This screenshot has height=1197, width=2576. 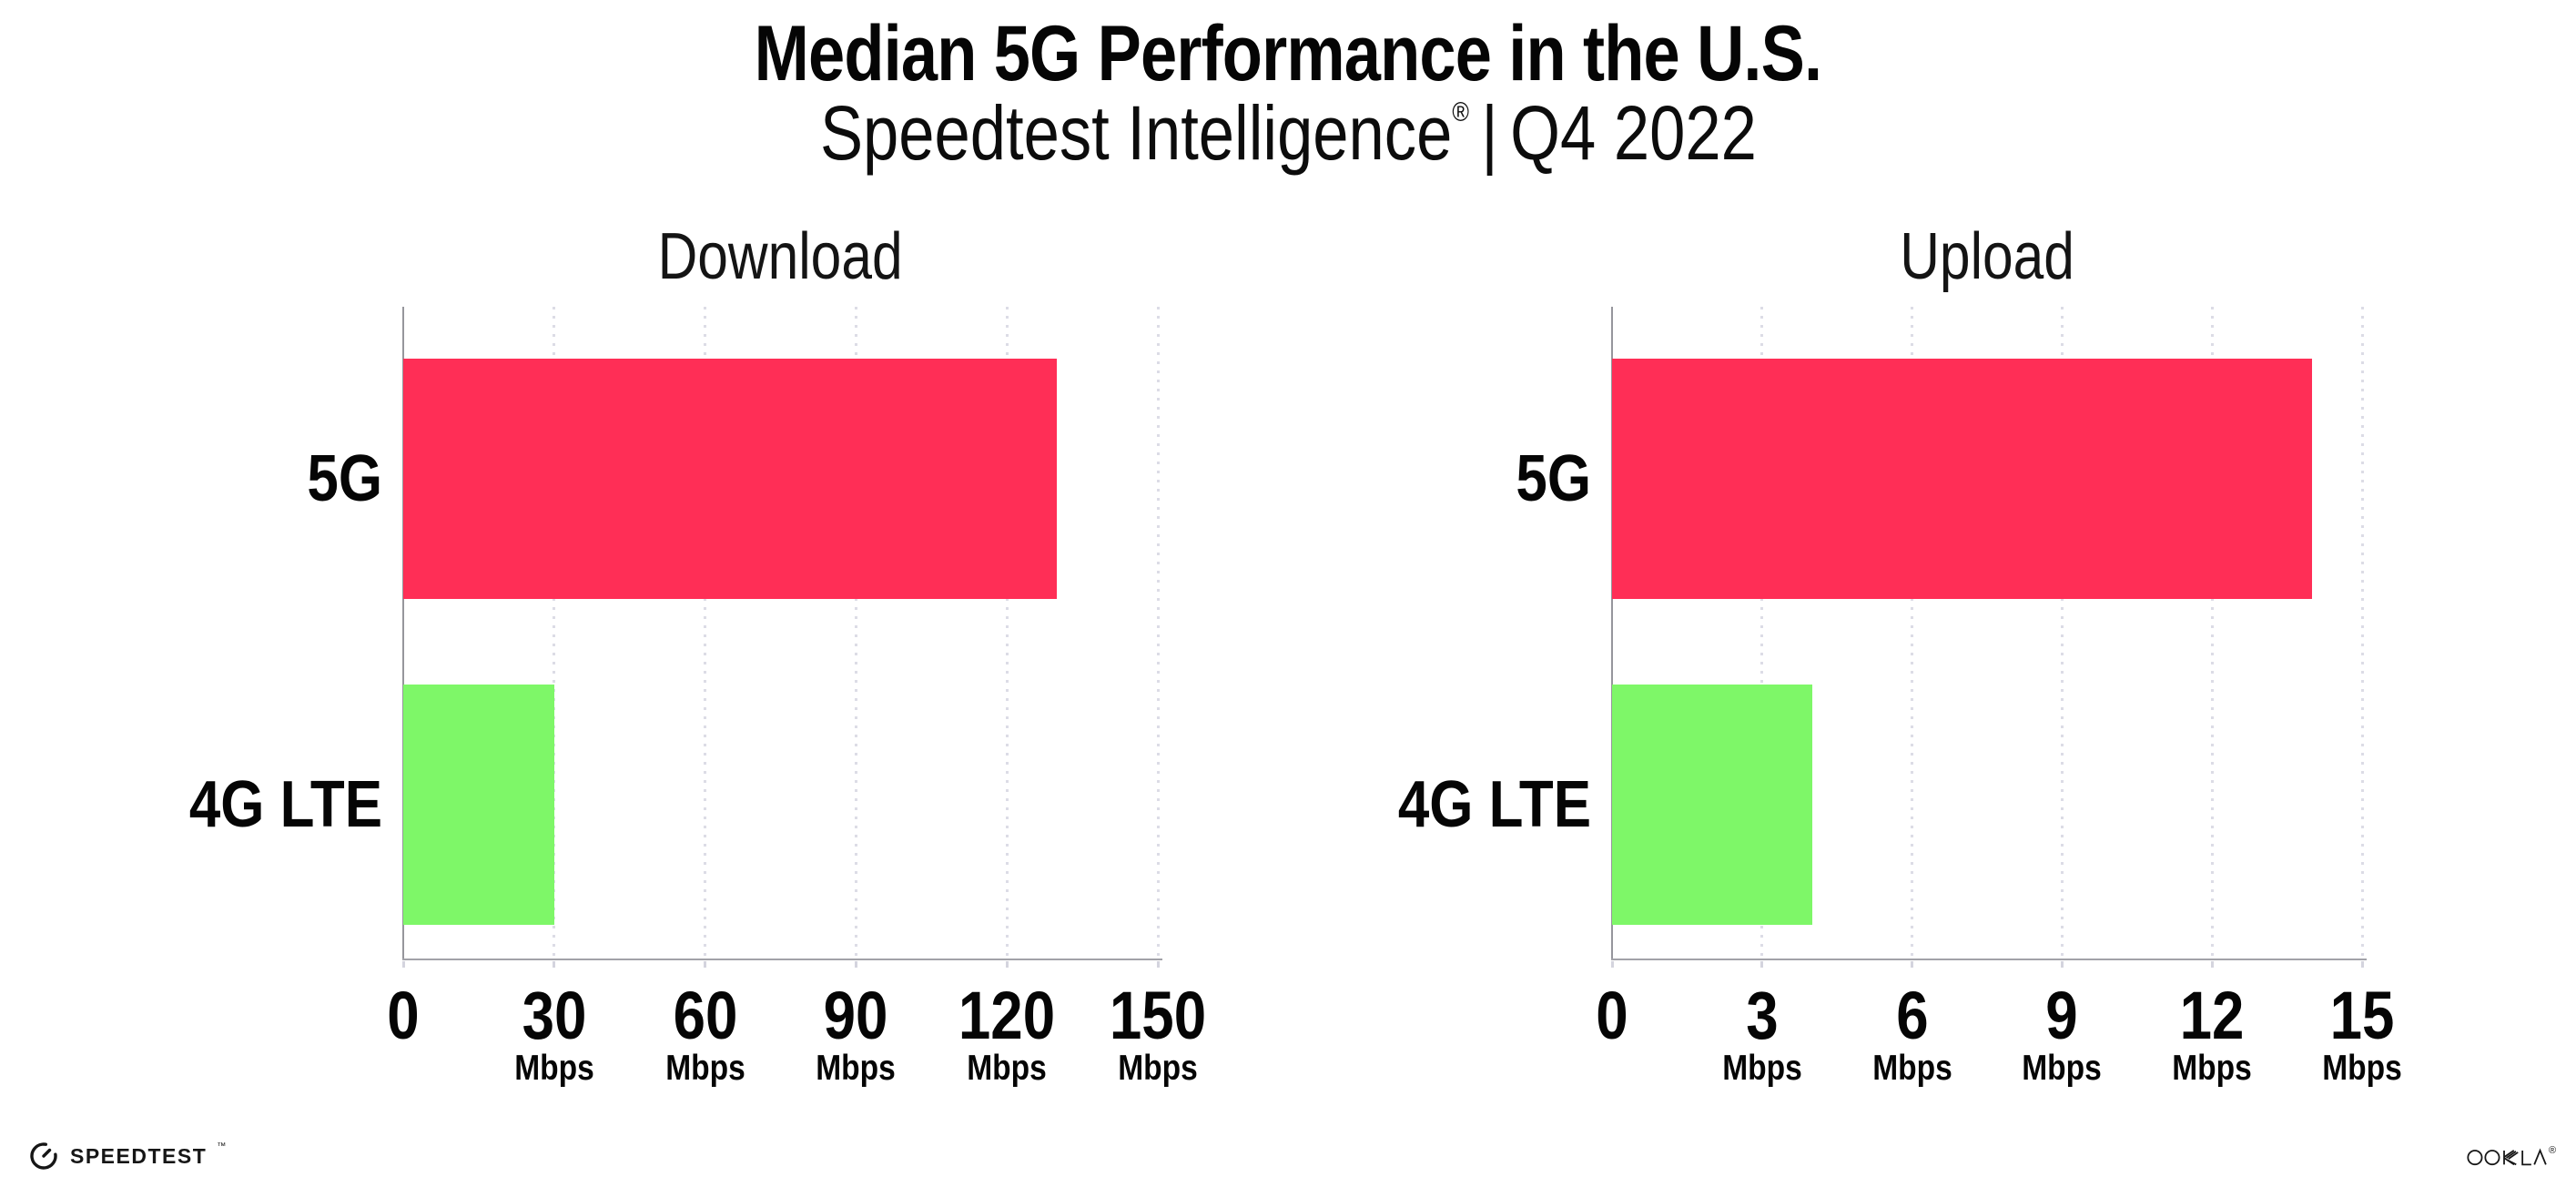 I want to click on x-tick-label: 3, so click(x=1762, y=1015).